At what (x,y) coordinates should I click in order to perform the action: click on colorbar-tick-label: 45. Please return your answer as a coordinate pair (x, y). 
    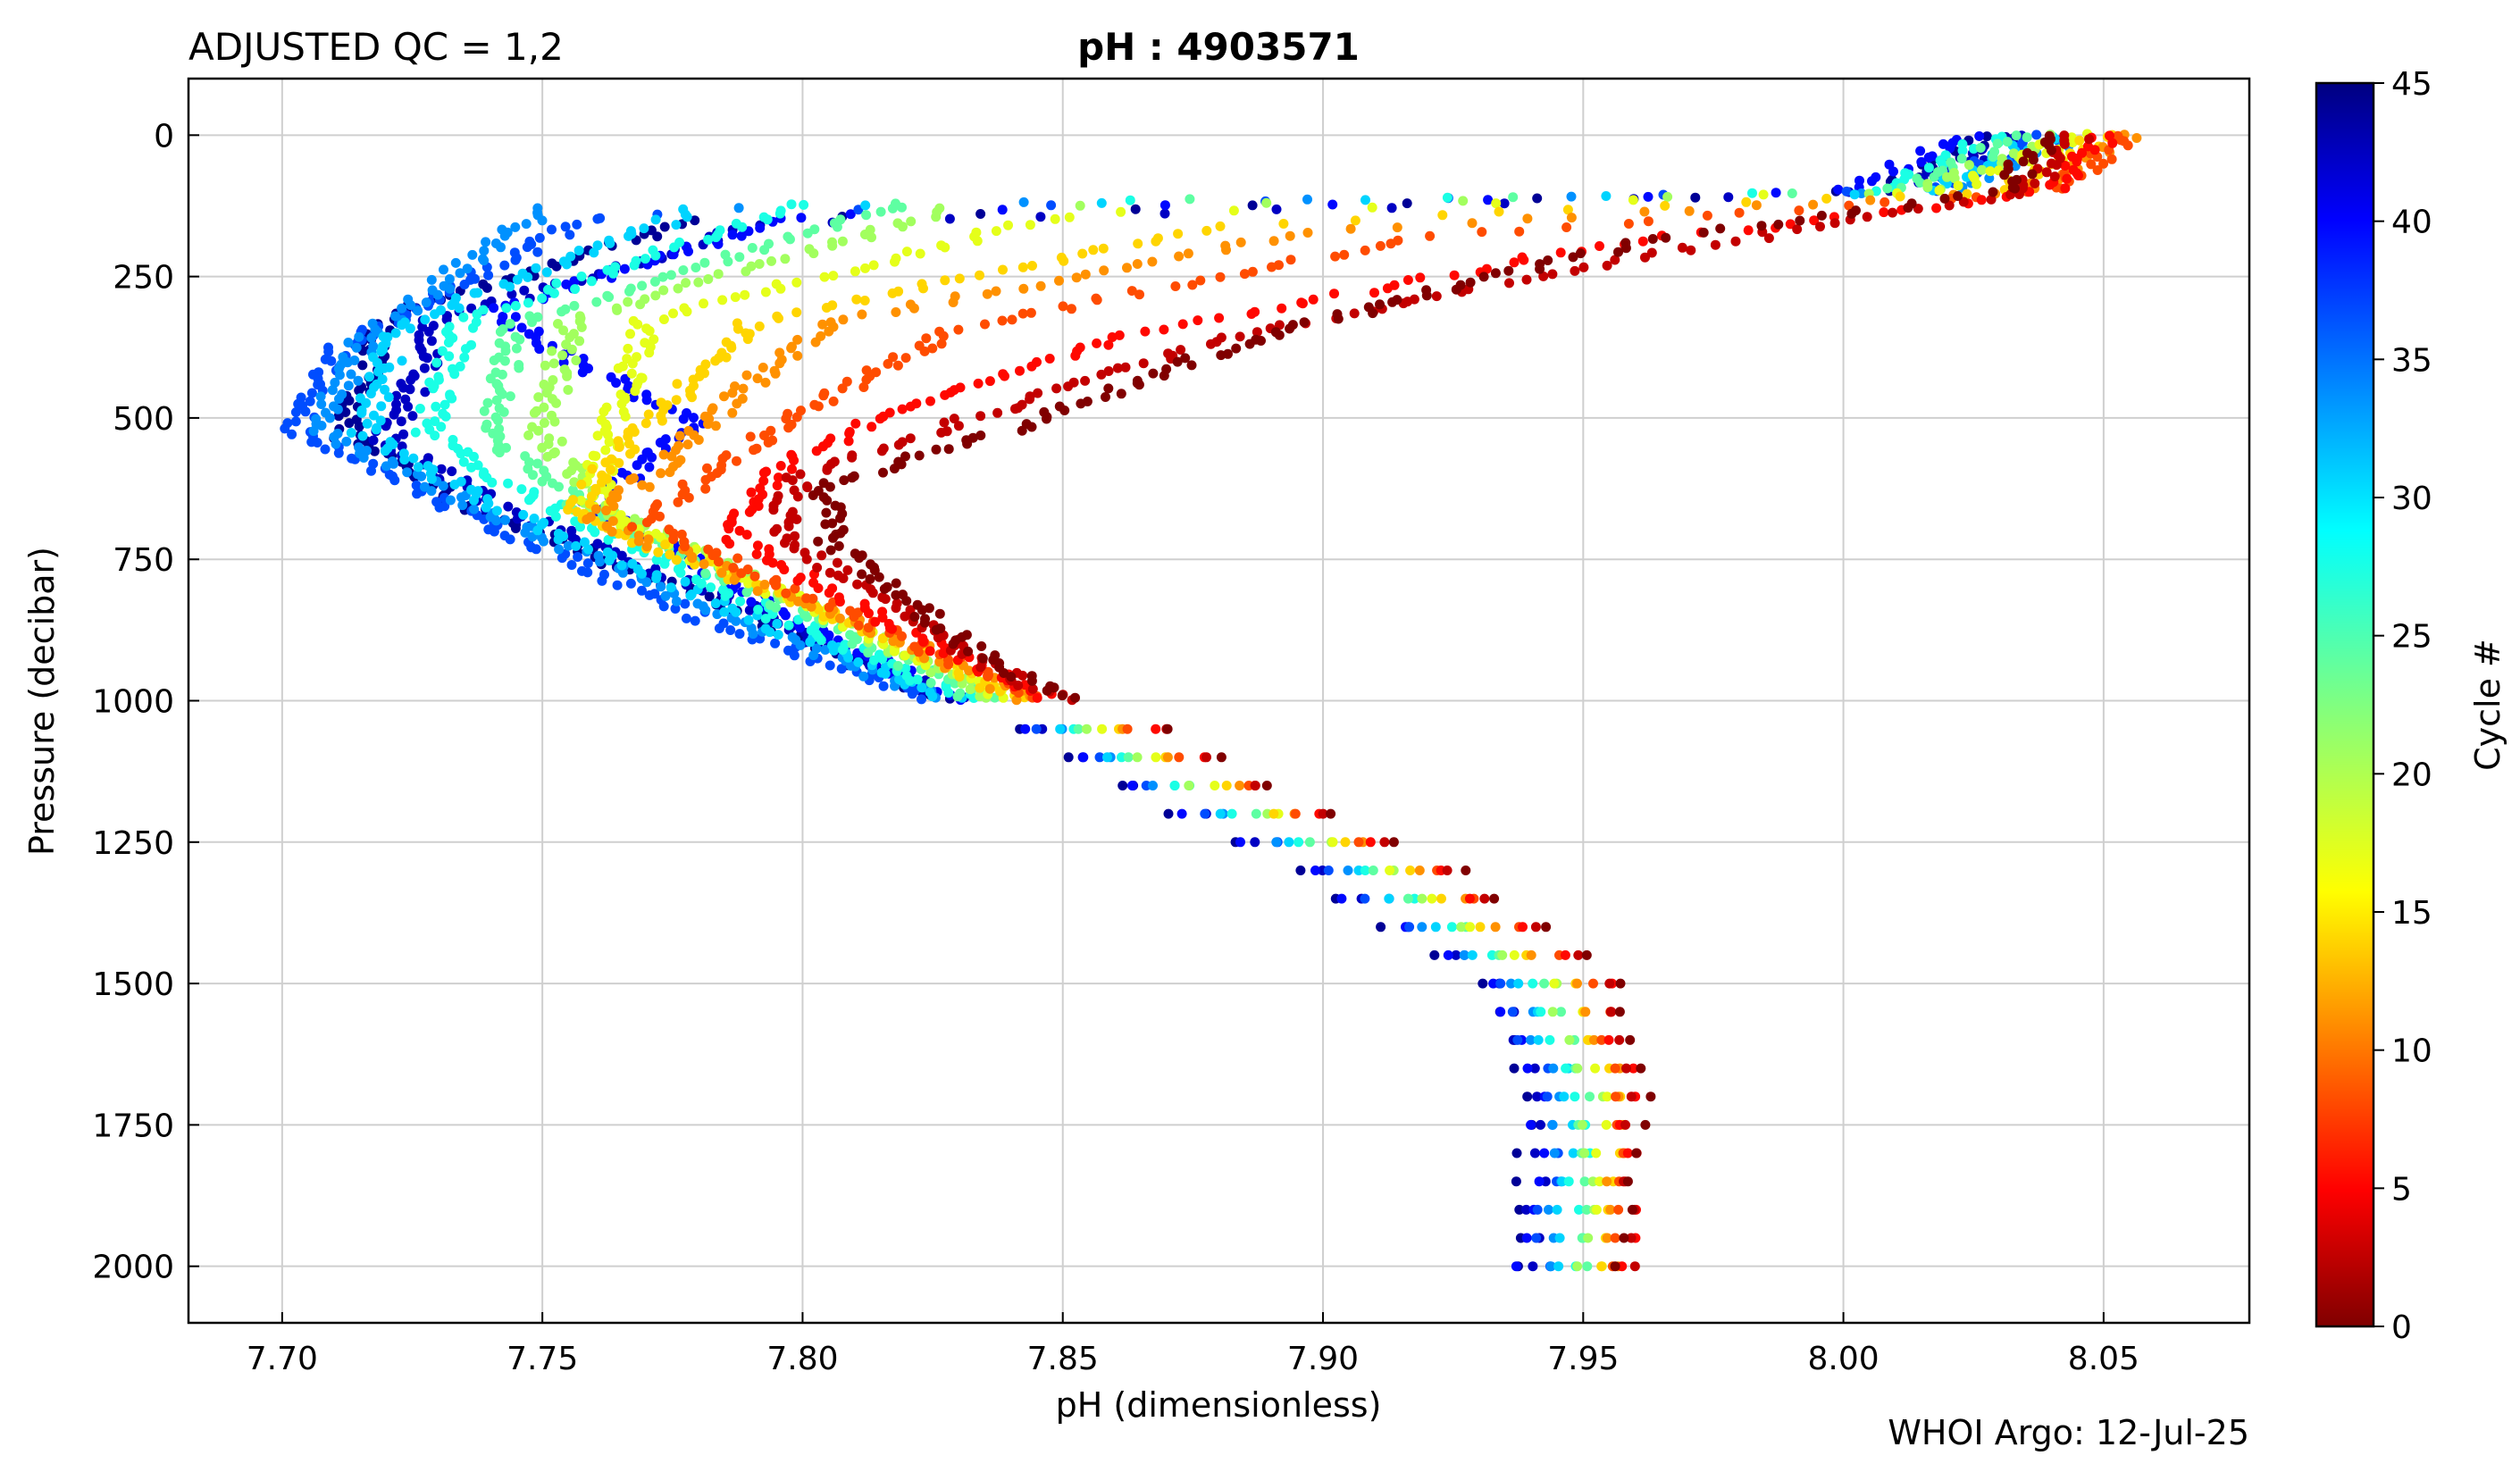
    Looking at the image, I should click on (2411, 84).